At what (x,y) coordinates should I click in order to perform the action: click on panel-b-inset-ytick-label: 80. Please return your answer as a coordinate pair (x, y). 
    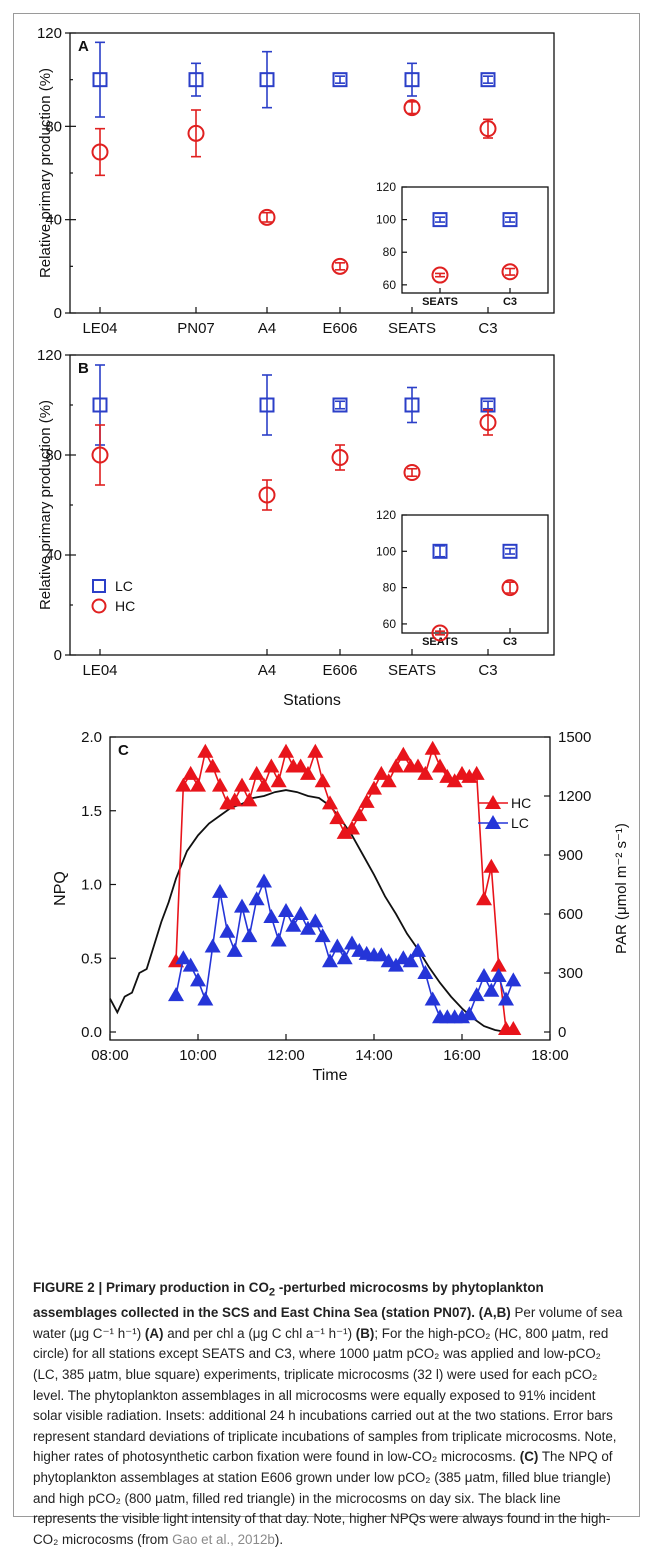
    Looking at the image, I should click on (390, 588).